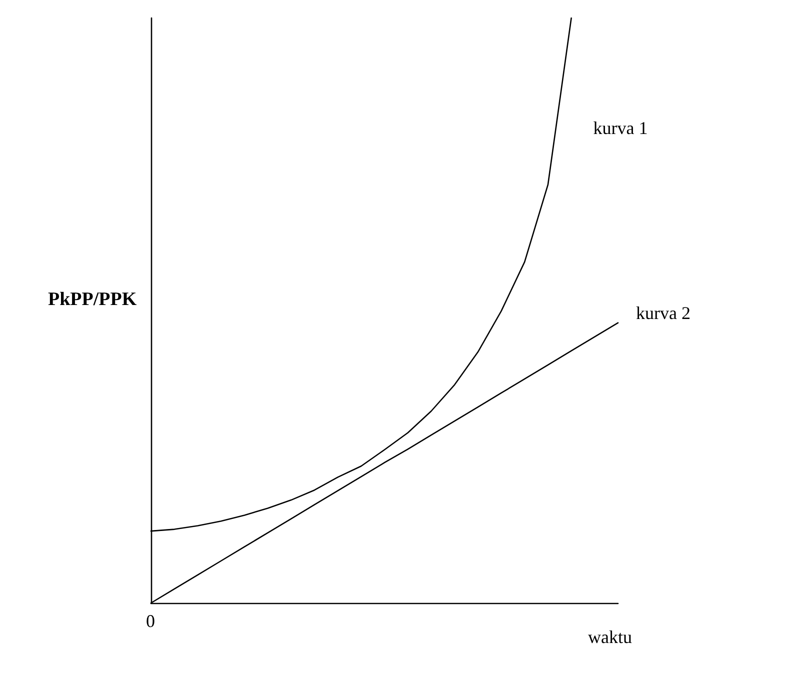 The width and height of the screenshot is (795, 676). What do you see at coordinates (610, 637) in the screenshot?
I see `x-axis-title: waktu` at bounding box center [610, 637].